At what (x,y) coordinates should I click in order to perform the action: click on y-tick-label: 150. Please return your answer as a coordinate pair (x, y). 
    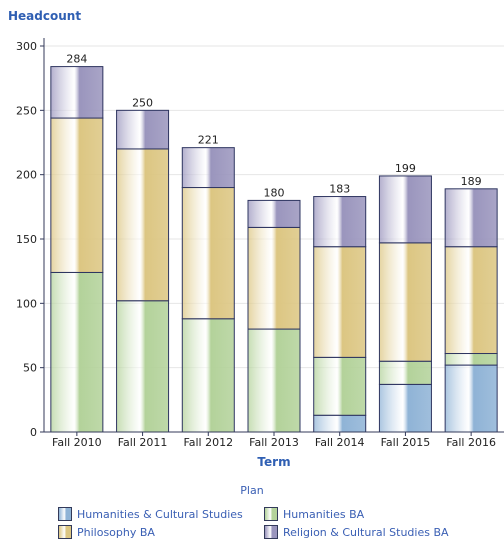
    Looking at the image, I should click on (26, 239).